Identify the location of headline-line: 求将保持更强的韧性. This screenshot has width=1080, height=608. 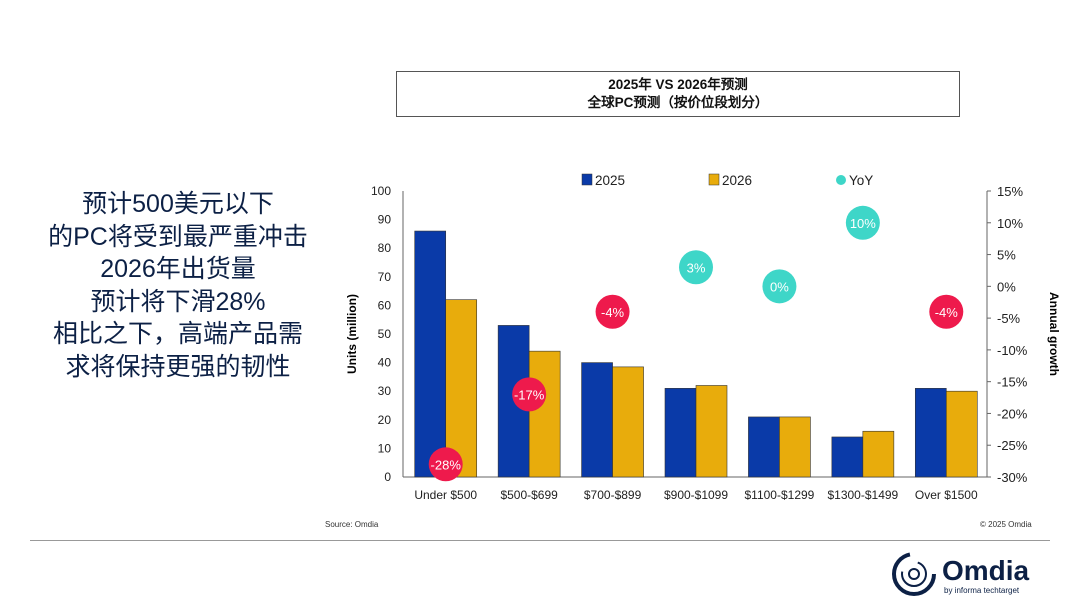
(178, 366).